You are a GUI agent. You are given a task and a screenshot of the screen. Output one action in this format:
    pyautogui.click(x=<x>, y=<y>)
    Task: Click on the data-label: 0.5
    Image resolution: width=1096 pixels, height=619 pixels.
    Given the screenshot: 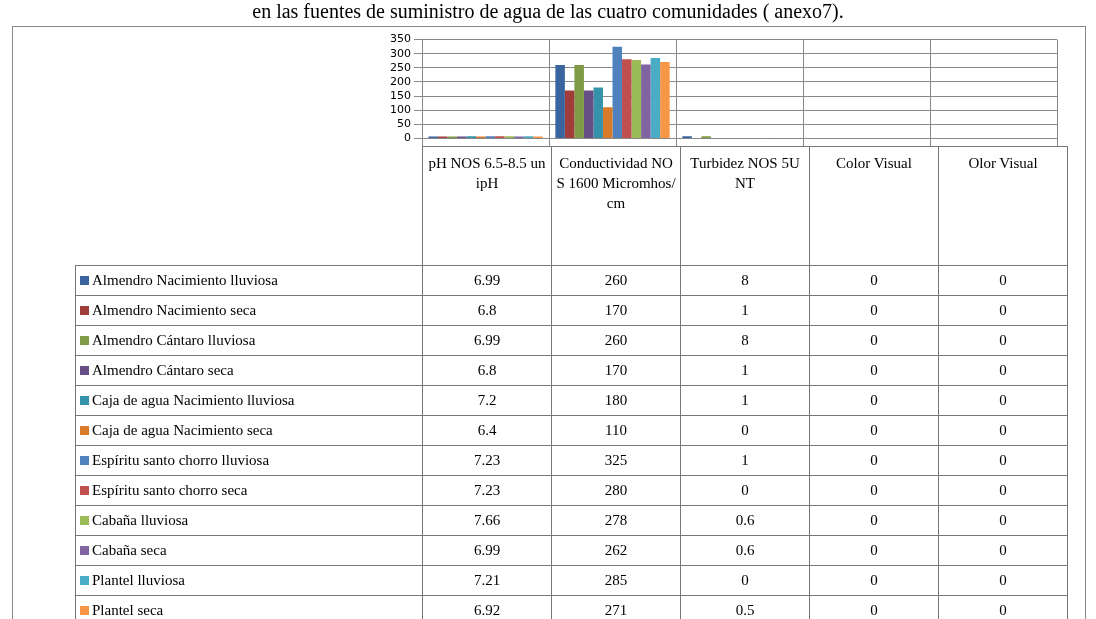 What is the action you would take?
    pyautogui.click(x=745, y=607)
    